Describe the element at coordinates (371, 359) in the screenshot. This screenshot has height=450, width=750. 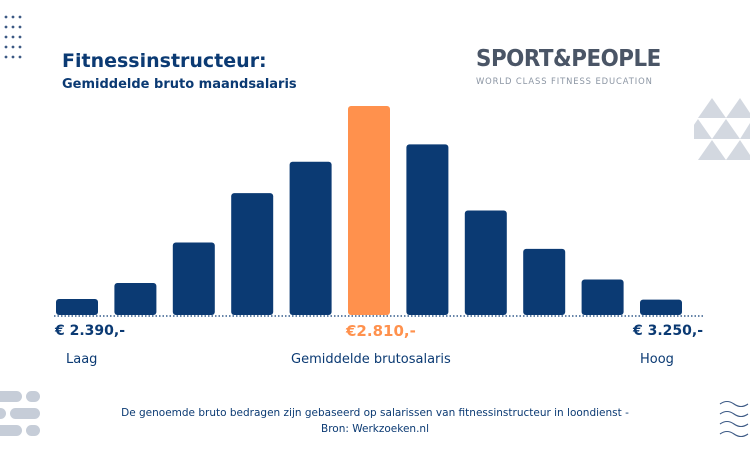
I see `average-label: Gemiddelde brutosalaris` at that location.